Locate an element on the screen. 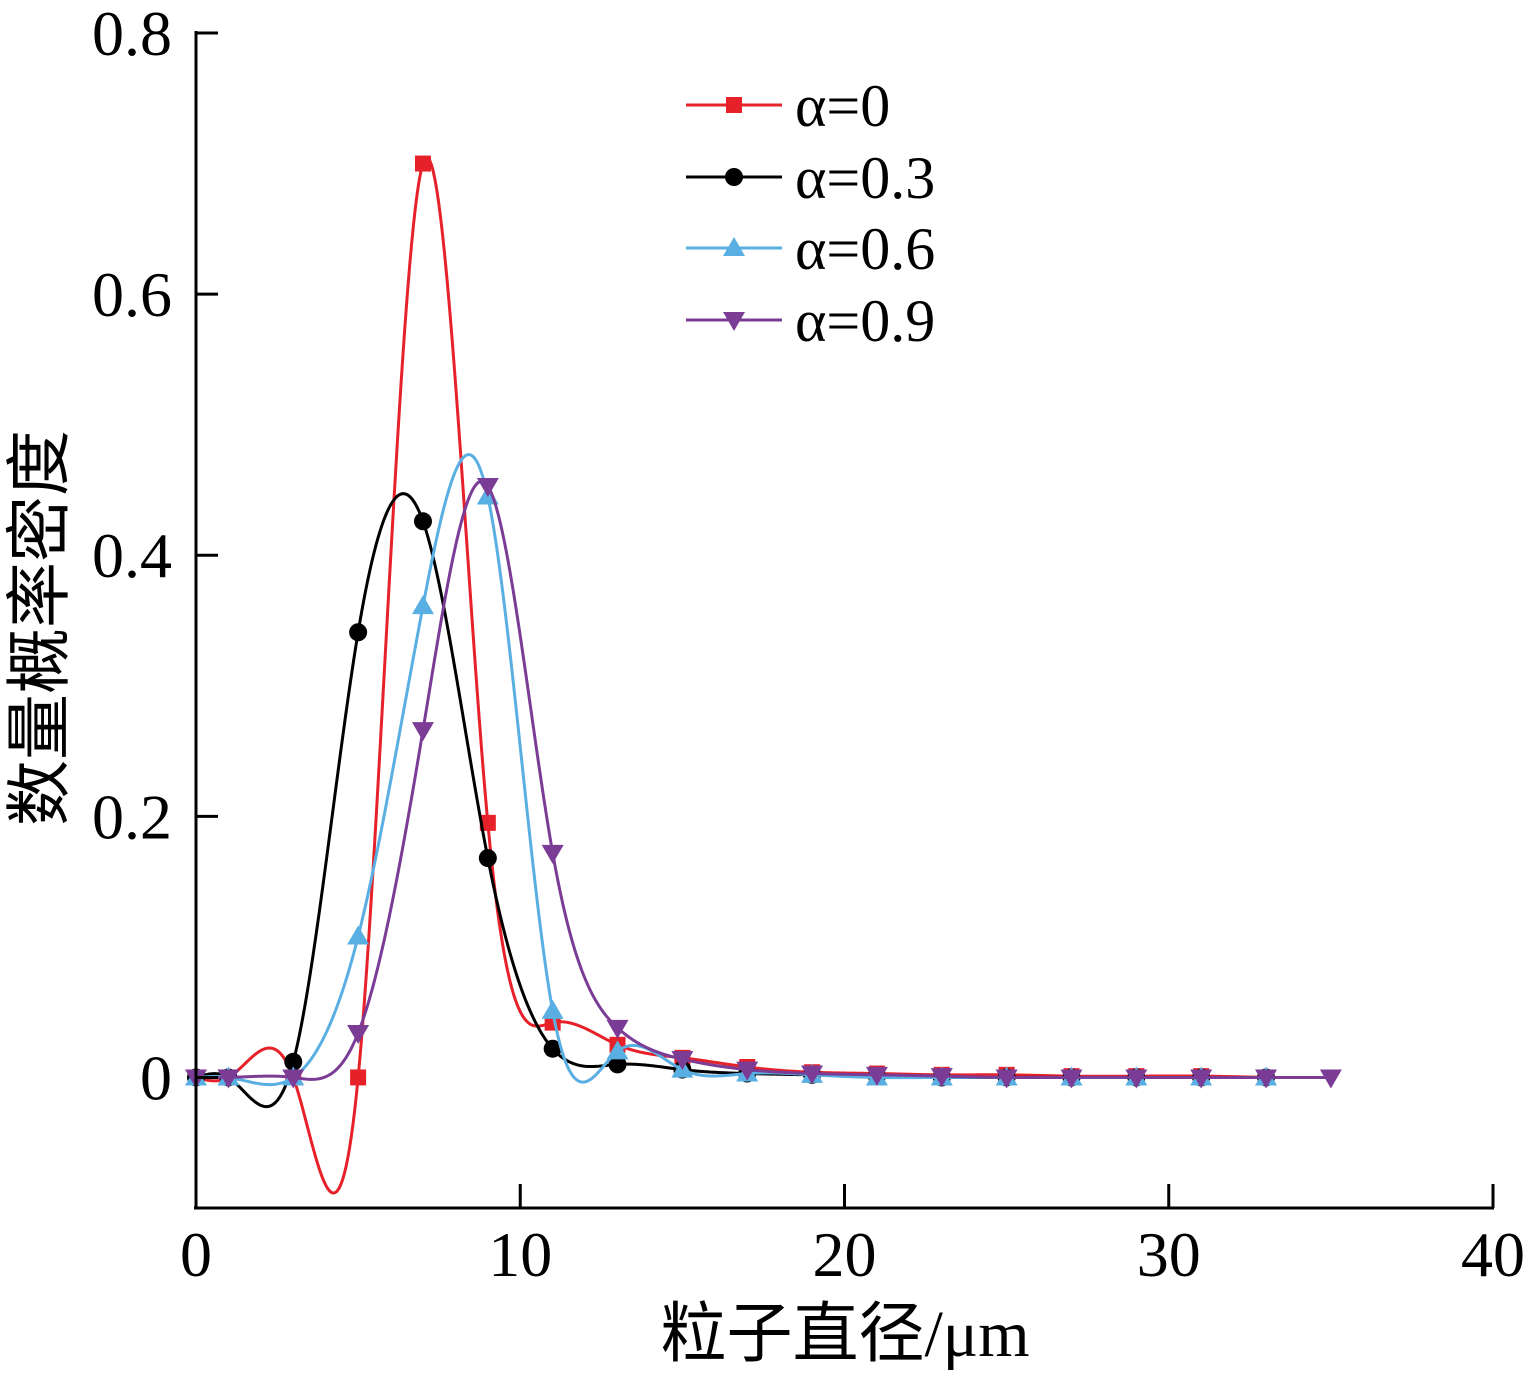  legend: α=0α=0.3α=0.6α=0.9 is located at coordinates (810, 213).